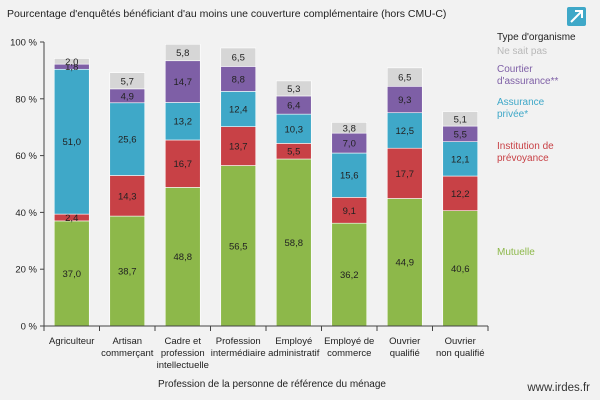 The width and height of the screenshot is (600, 400). I want to click on data-label: 38,7, so click(127, 272).